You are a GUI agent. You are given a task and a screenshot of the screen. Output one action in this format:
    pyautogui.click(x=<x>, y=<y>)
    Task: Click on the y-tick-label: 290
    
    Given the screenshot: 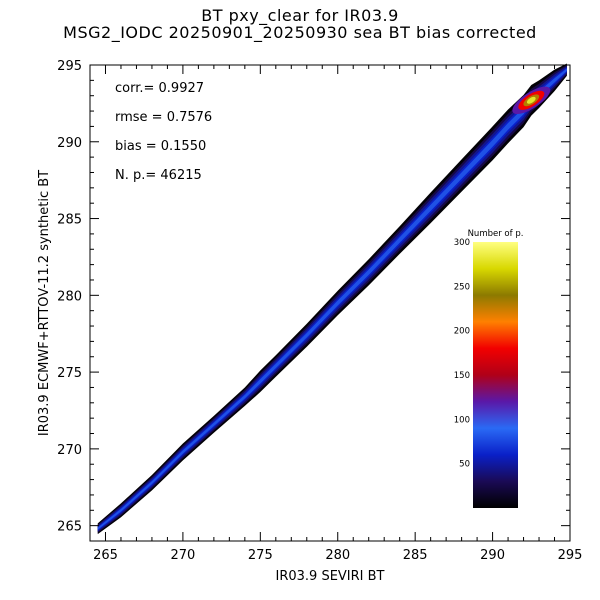 What is the action you would take?
    pyautogui.click(x=69, y=143)
    